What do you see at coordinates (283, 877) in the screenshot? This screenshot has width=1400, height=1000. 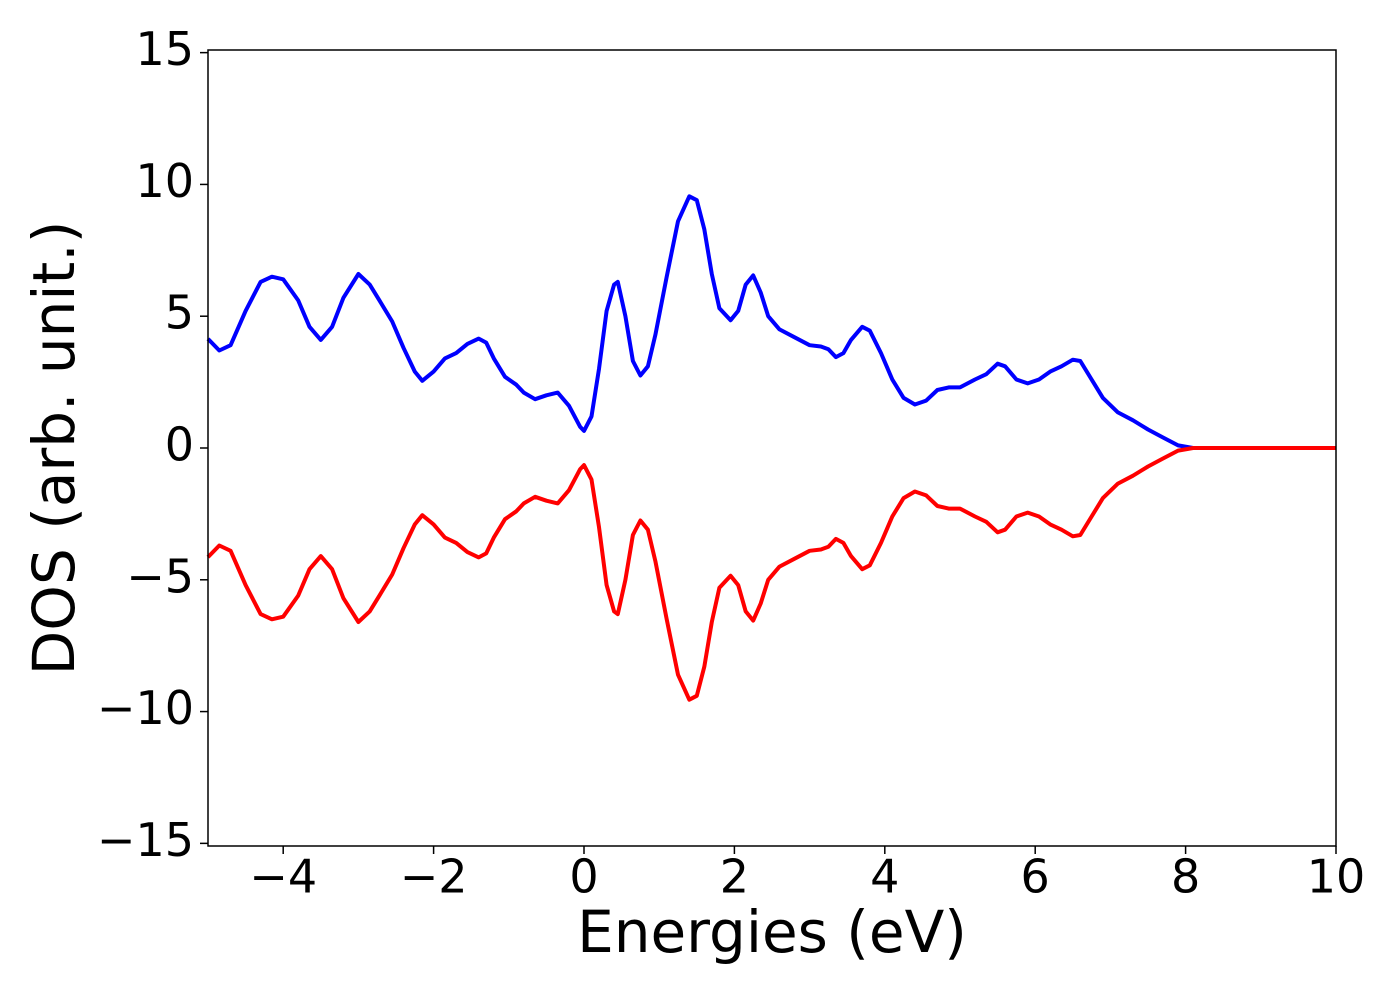 I see `x-tick-label: −4` at bounding box center [283, 877].